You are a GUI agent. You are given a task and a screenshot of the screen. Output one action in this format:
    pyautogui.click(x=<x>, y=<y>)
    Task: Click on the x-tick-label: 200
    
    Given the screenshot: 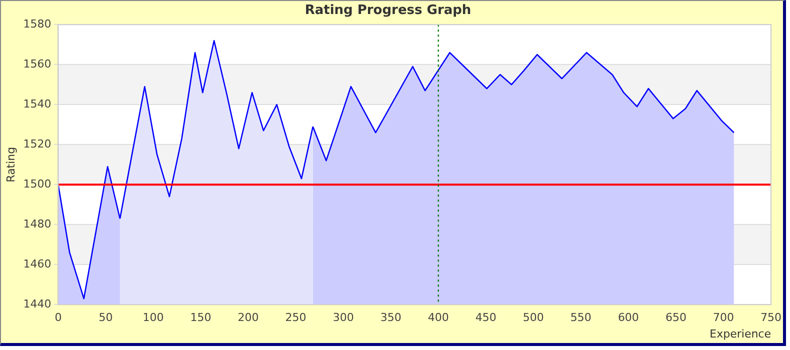 What is the action you would take?
    pyautogui.click(x=248, y=317)
    